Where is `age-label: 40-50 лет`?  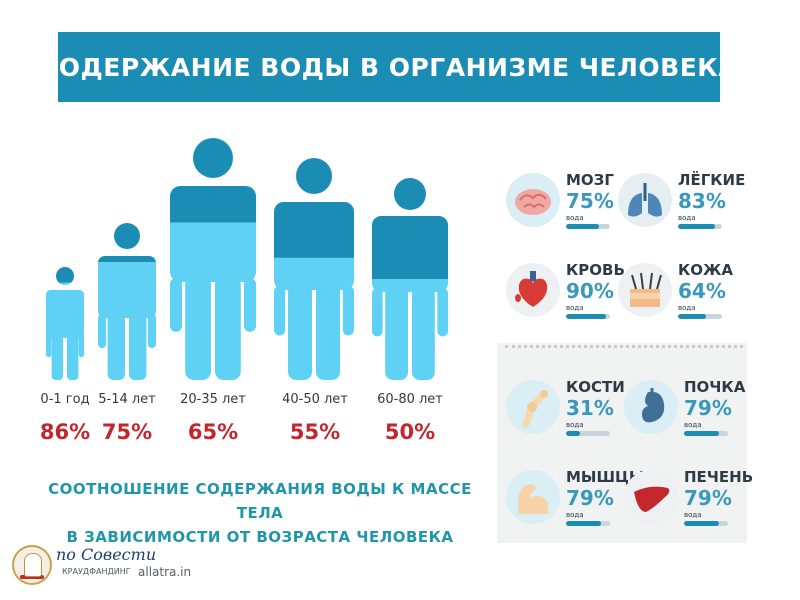
age-label: 40-50 лет is located at coordinates (315, 399).